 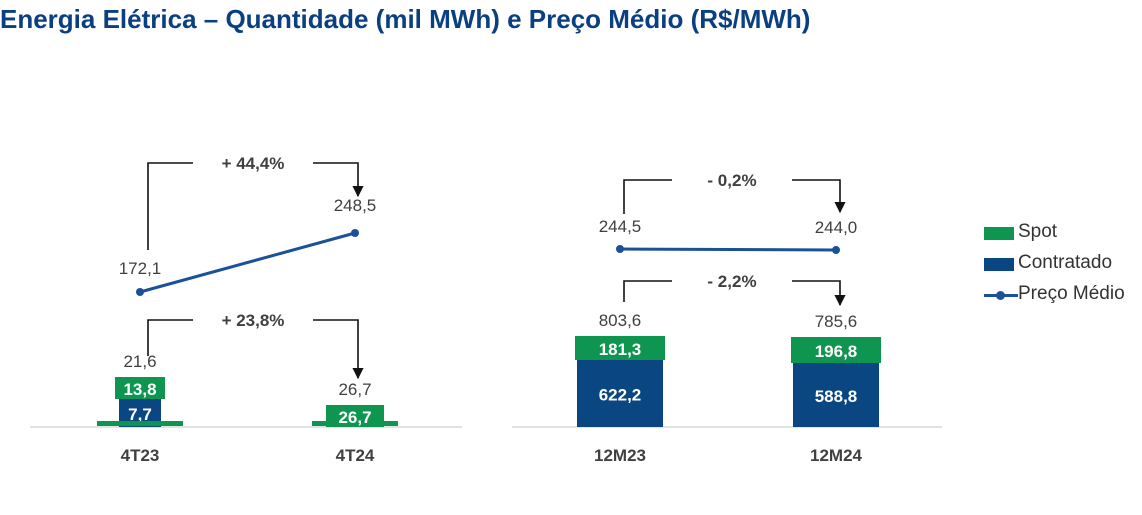 I want to click on p2-label-contratado-12M24: 588,8, so click(x=836, y=396).